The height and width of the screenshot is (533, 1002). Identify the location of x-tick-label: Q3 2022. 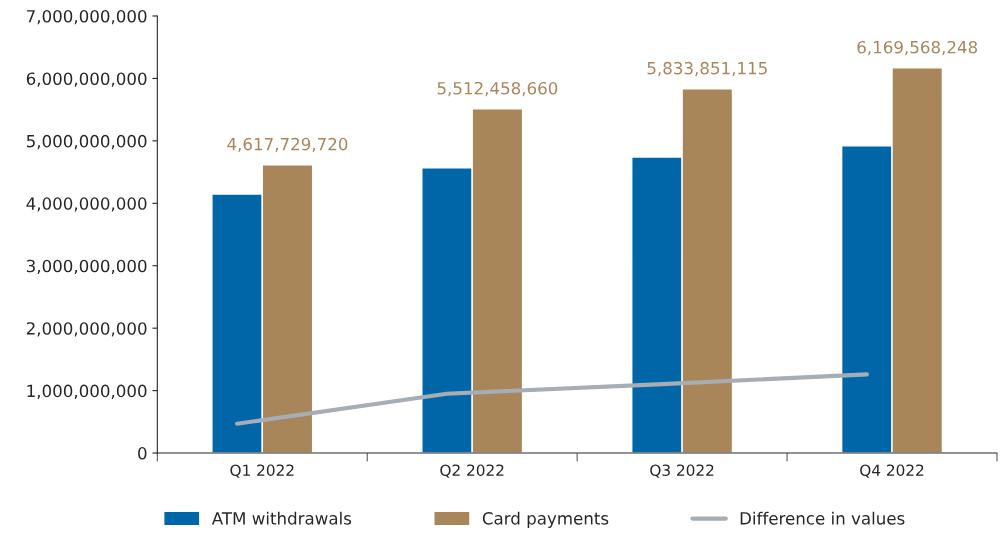
(682, 471).